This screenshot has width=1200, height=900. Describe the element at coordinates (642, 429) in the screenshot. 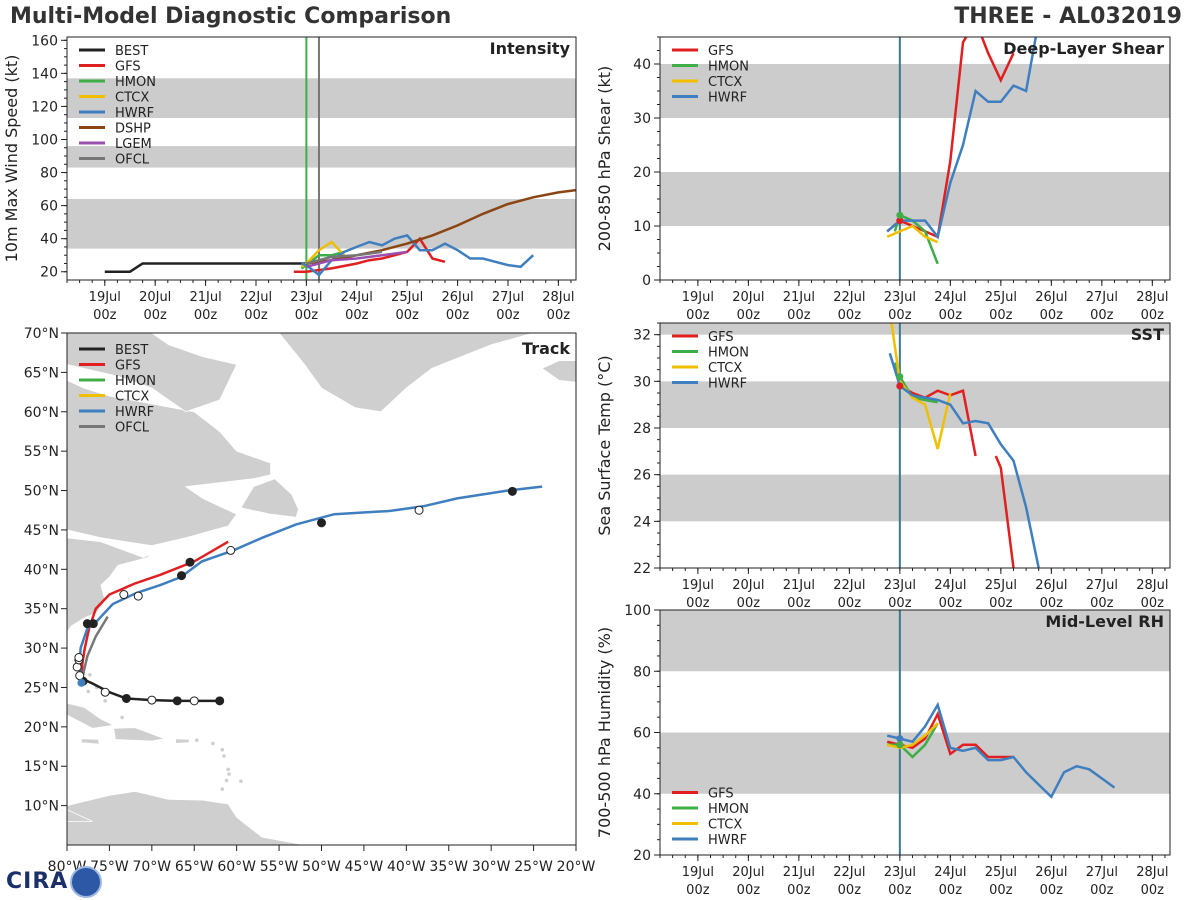

I see `ytick-label: 28` at that location.